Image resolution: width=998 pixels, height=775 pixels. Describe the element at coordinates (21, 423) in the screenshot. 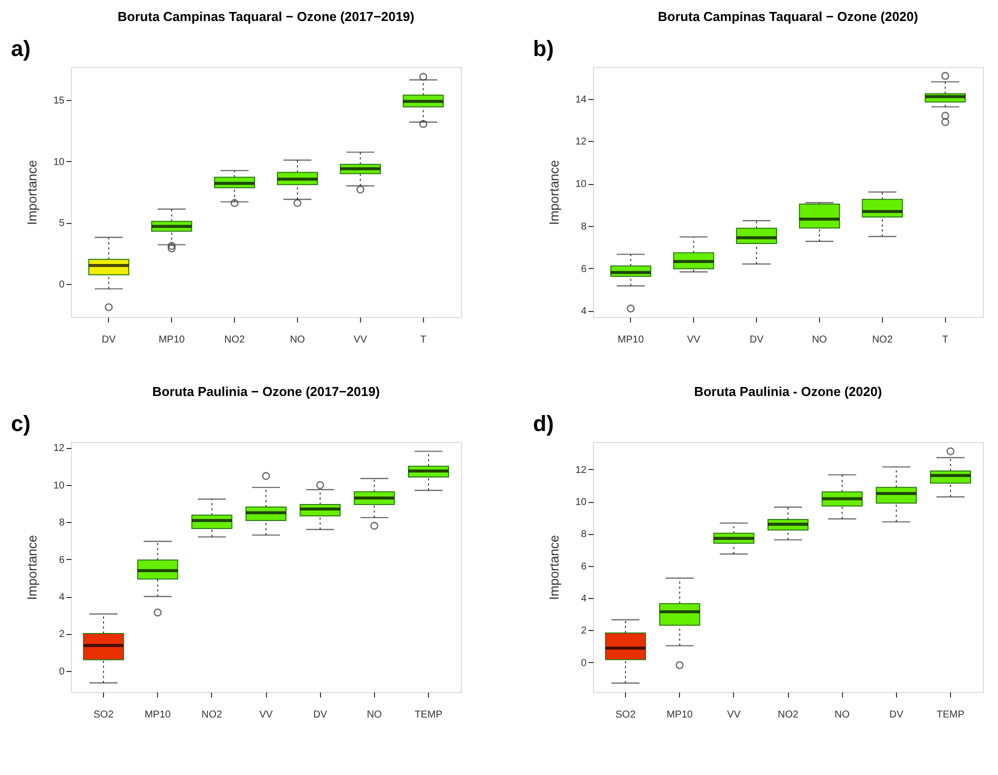

I see `text: c)` at that location.